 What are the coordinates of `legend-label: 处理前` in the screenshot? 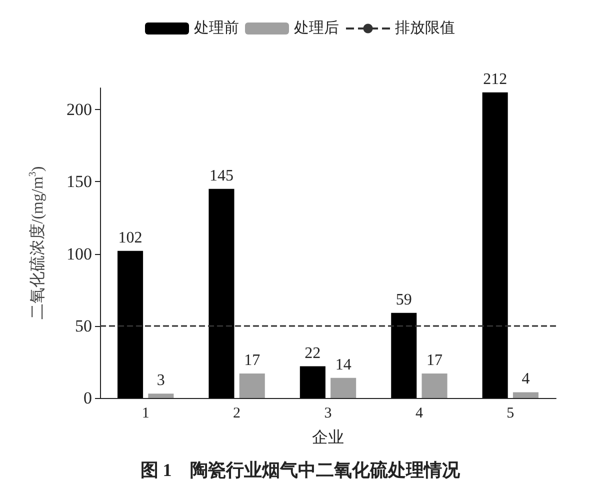 It's located at (216, 28).